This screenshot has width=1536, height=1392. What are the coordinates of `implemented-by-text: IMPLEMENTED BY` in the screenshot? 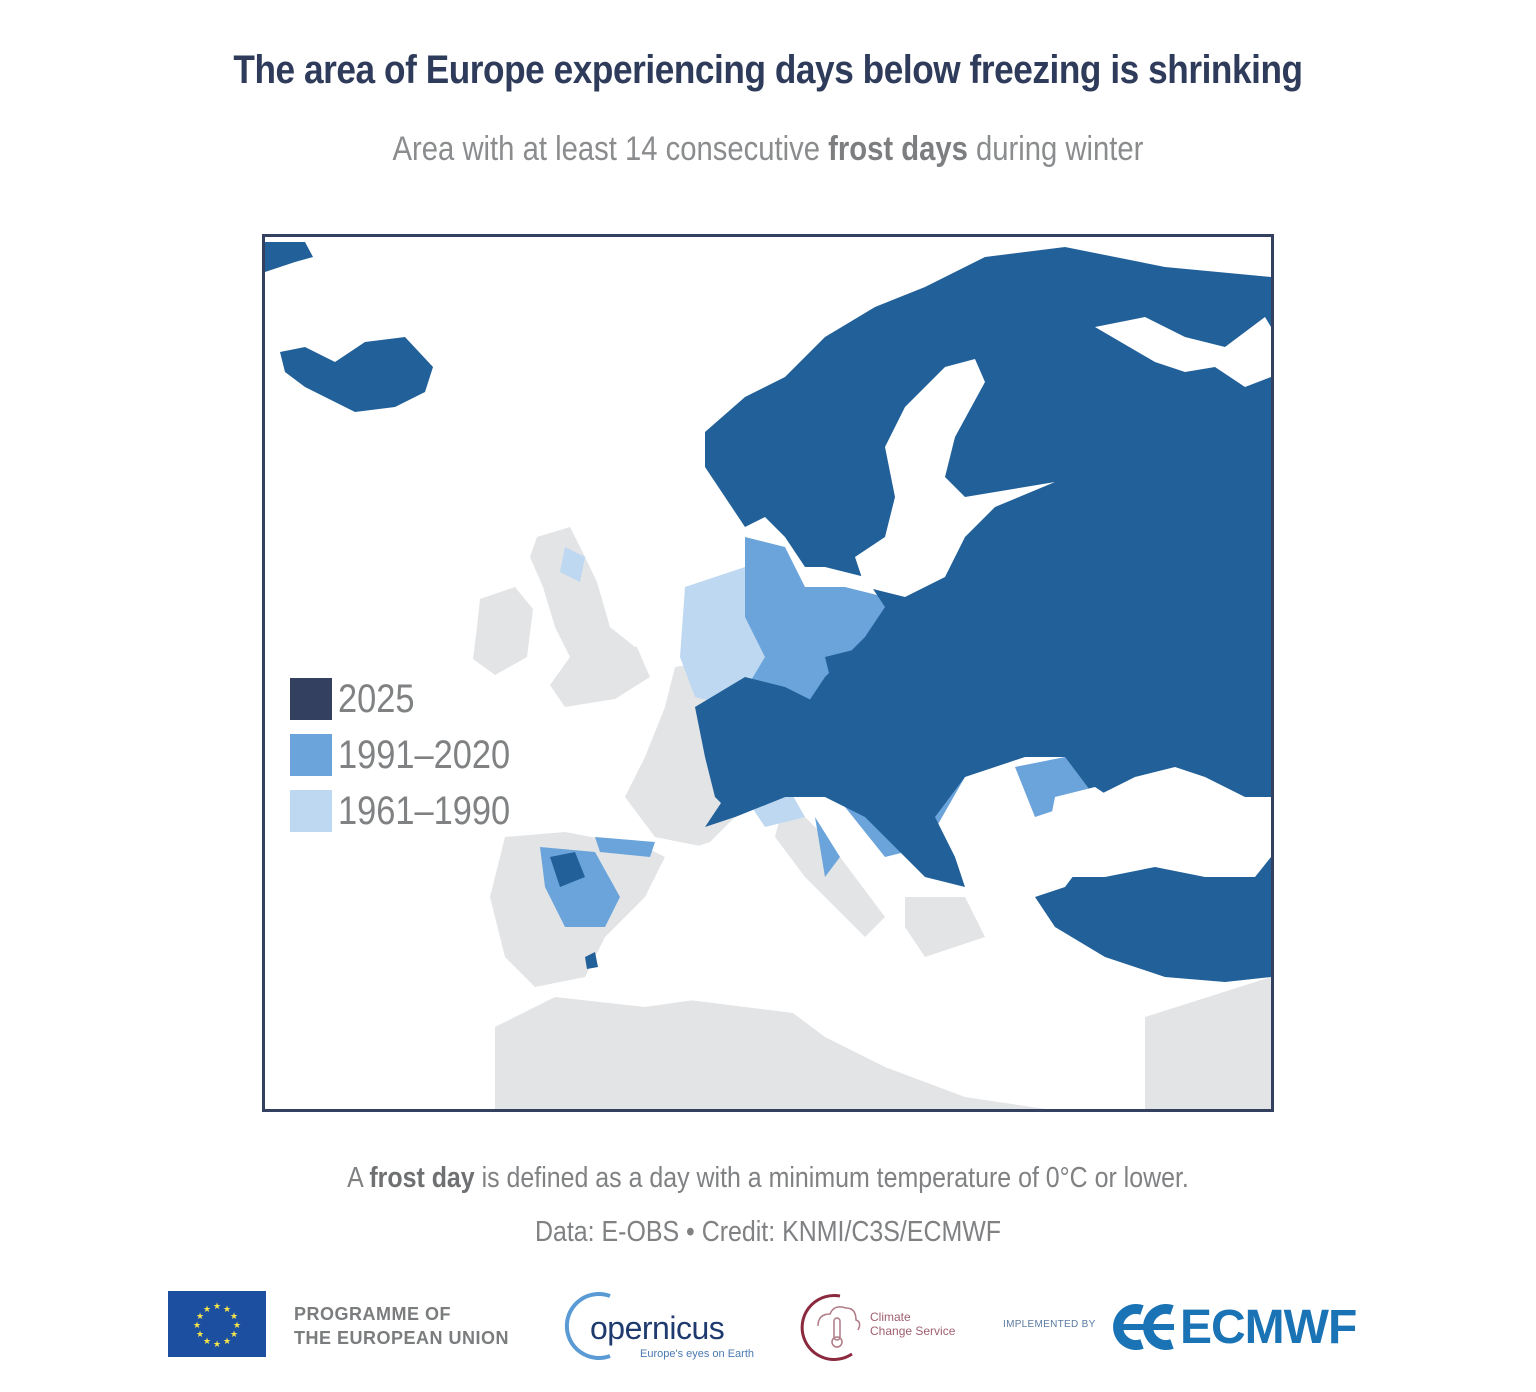 It's located at (1049, 1324).